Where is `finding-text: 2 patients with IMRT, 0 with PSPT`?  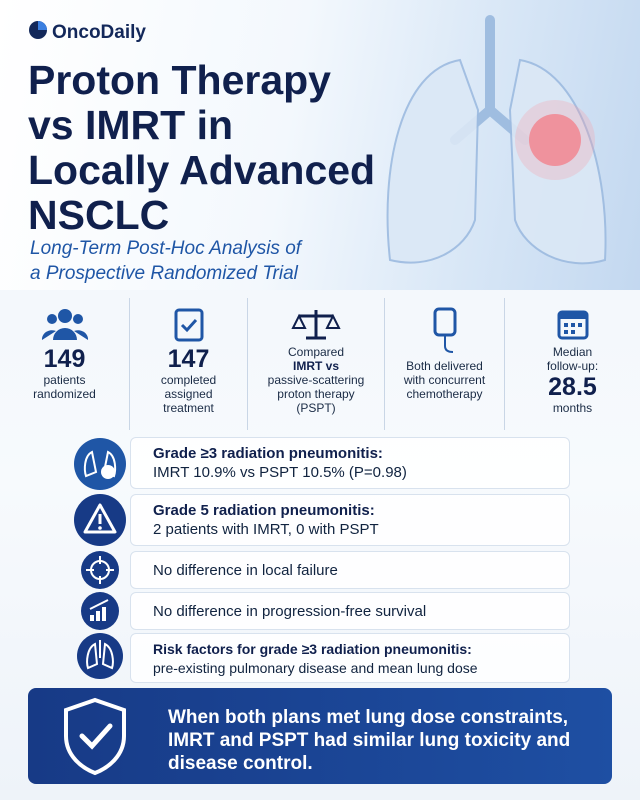
finding-text: 2 patients with IMRT, 0 with PSPT is located at coordinates (266, 529).